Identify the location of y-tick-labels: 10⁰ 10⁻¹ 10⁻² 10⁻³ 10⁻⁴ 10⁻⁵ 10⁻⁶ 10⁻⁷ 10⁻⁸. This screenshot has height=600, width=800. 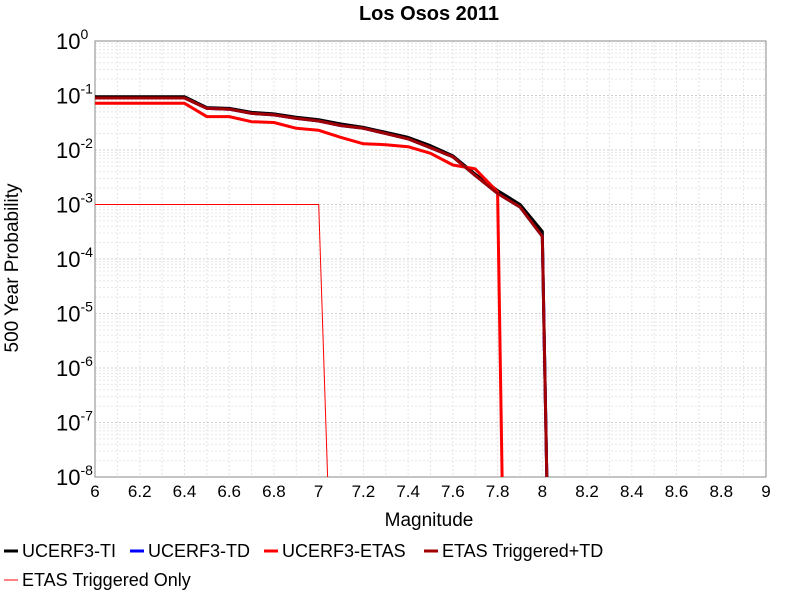
(74, 258).